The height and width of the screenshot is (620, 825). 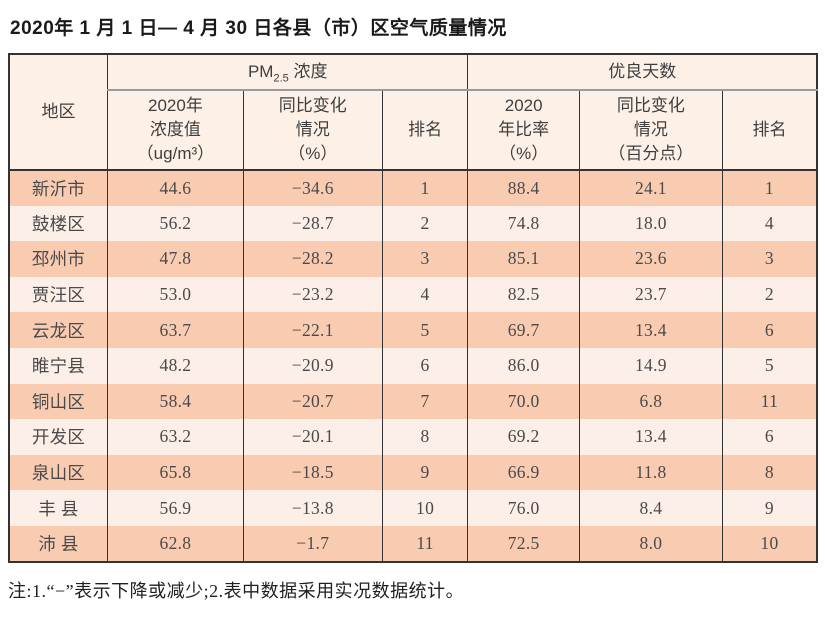 I want to click on cell-days-ratio: 85.1, so click(x=523, y=259).